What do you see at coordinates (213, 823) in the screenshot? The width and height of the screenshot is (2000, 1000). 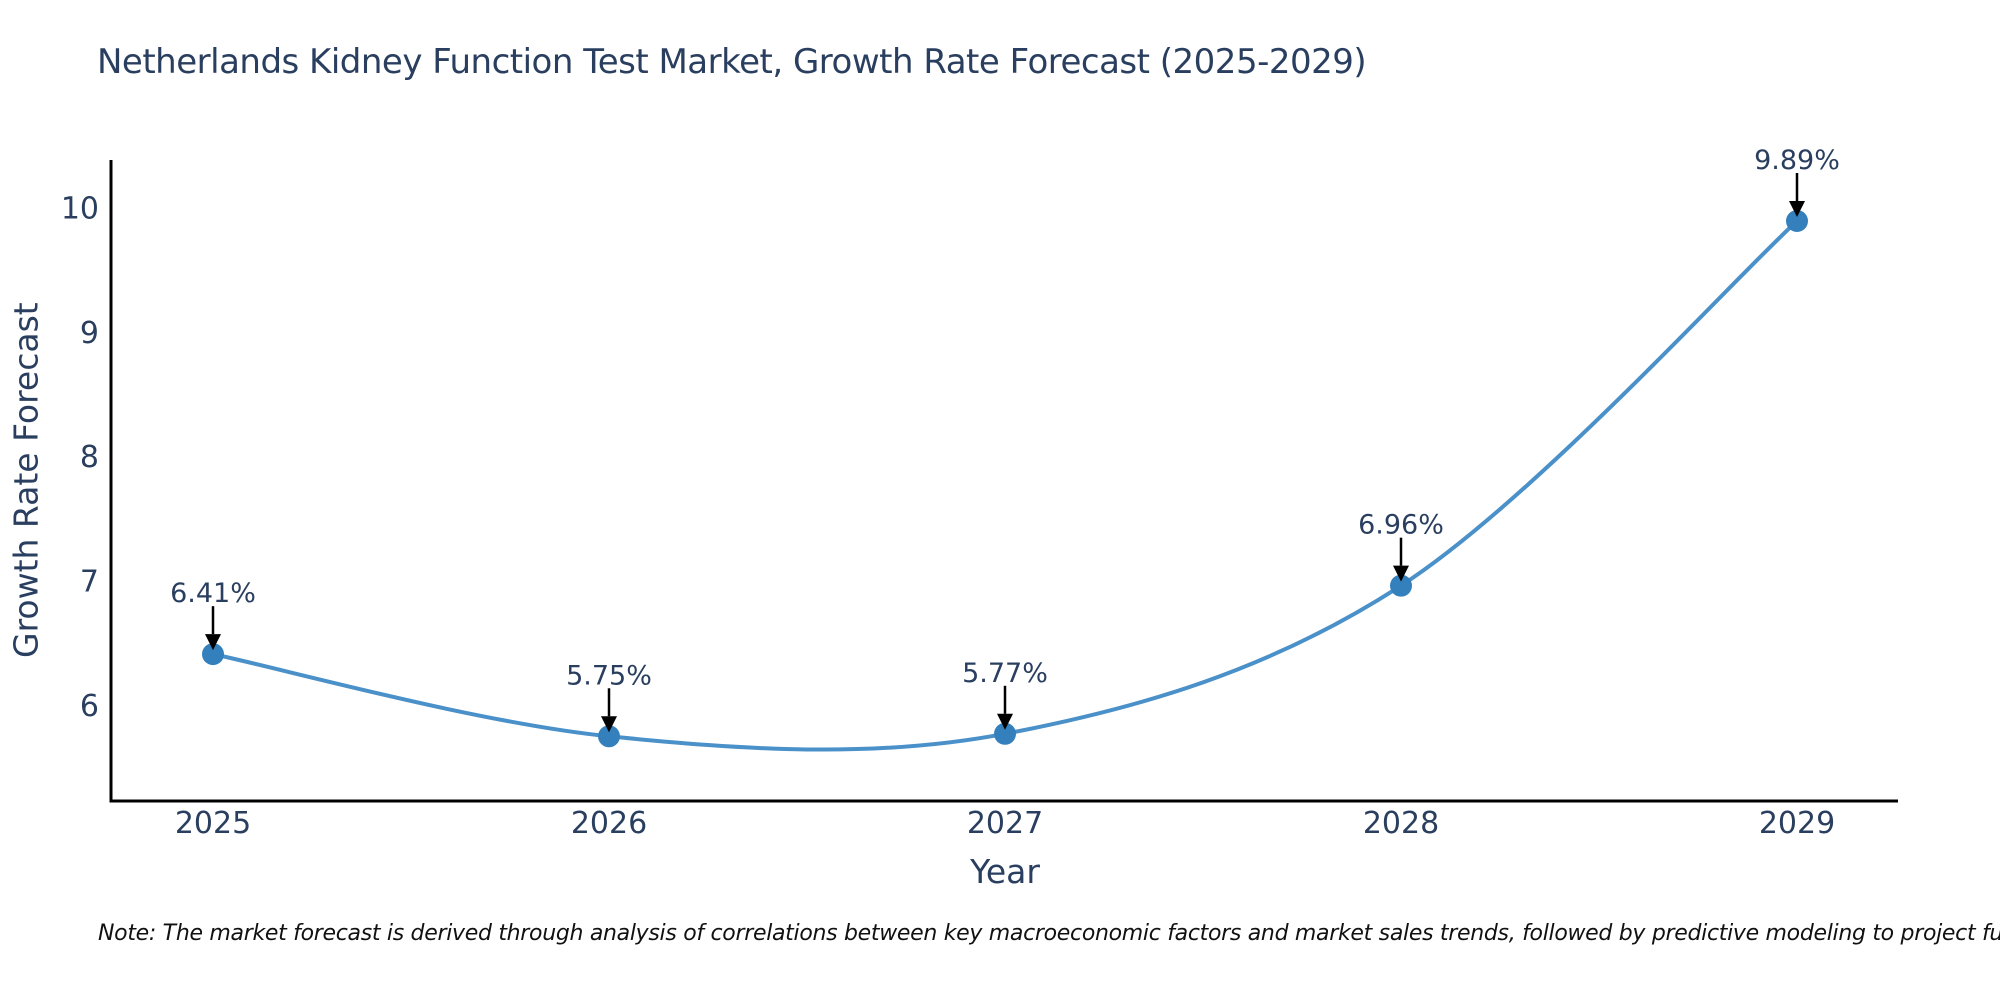 I see `x-tick-label: 2025` at bounding box center [213, 823].